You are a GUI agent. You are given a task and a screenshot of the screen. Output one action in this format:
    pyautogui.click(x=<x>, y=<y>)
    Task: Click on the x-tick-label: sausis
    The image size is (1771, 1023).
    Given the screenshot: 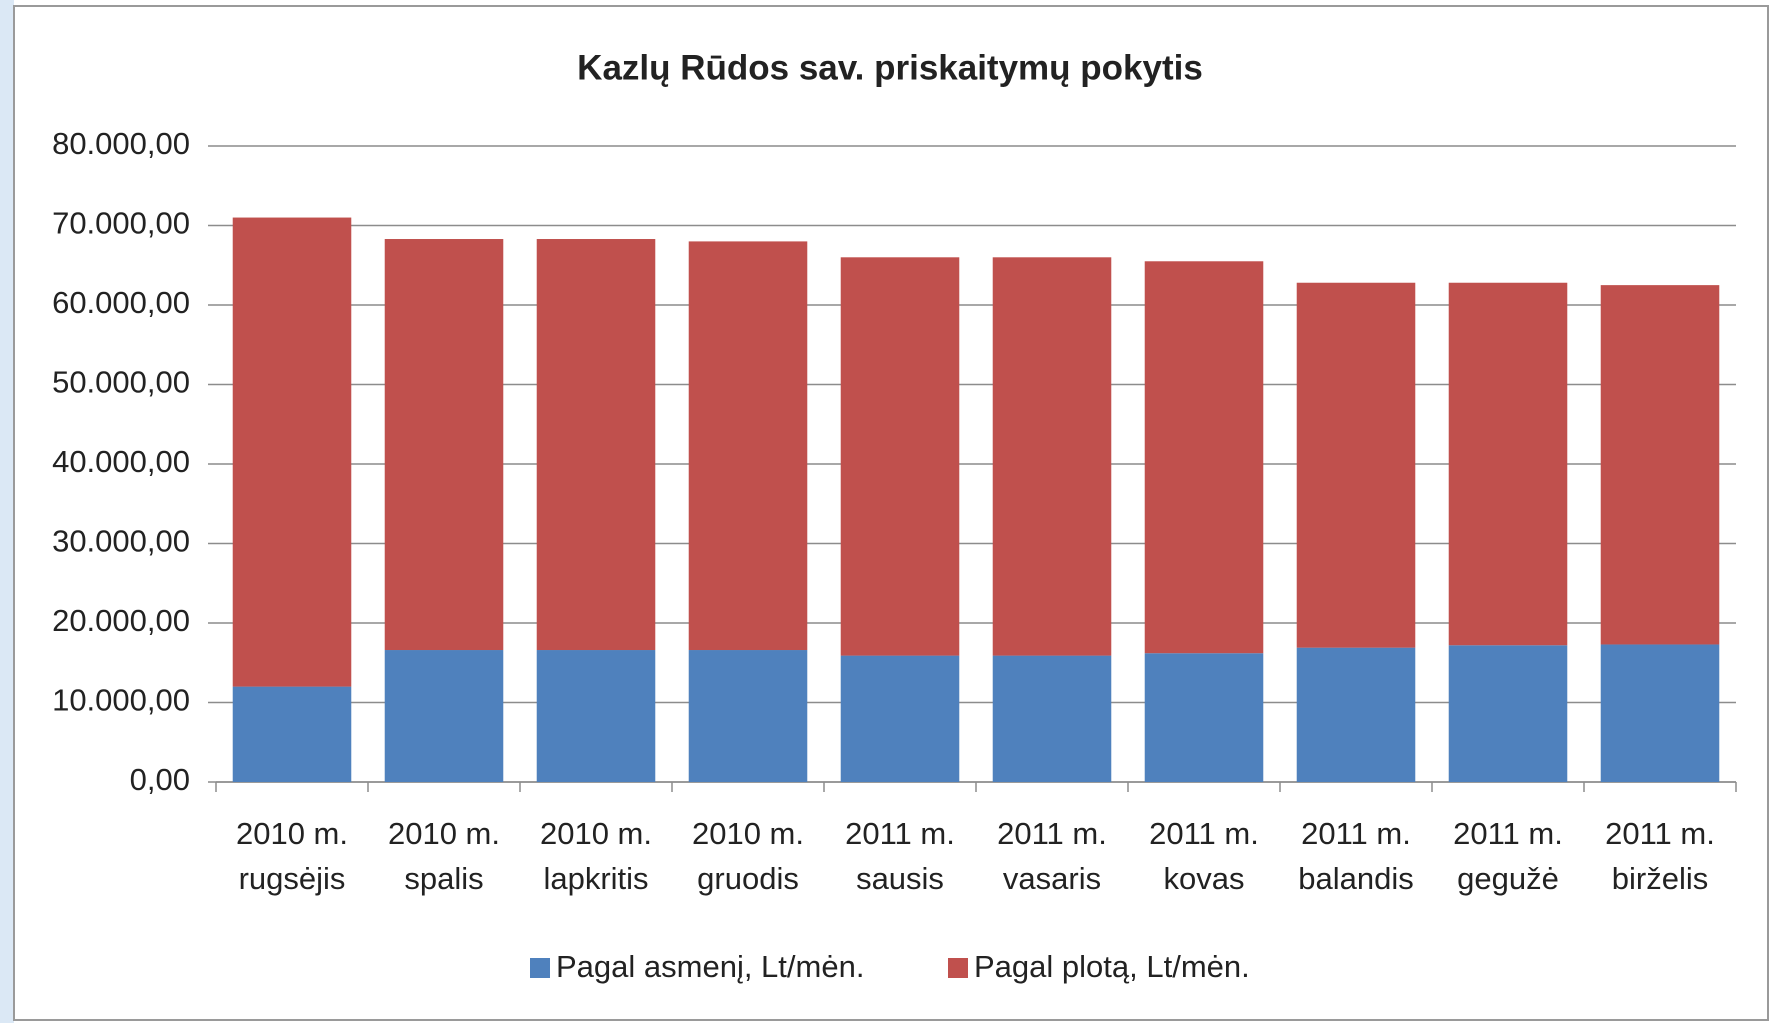 What is the action you would take?
    pyautogui.click(x=900, y=878)
    